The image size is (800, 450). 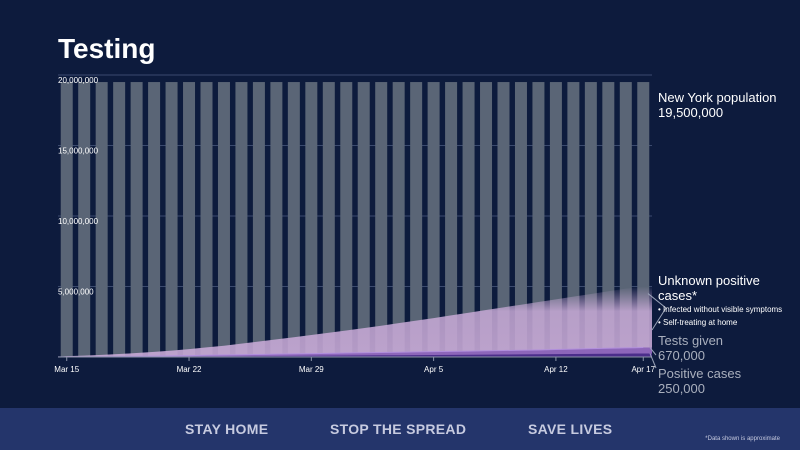 What do you see at coordinates (107, 48) in the screenshot?
I see `page-title: Testing` at bounding box center [107, 48].